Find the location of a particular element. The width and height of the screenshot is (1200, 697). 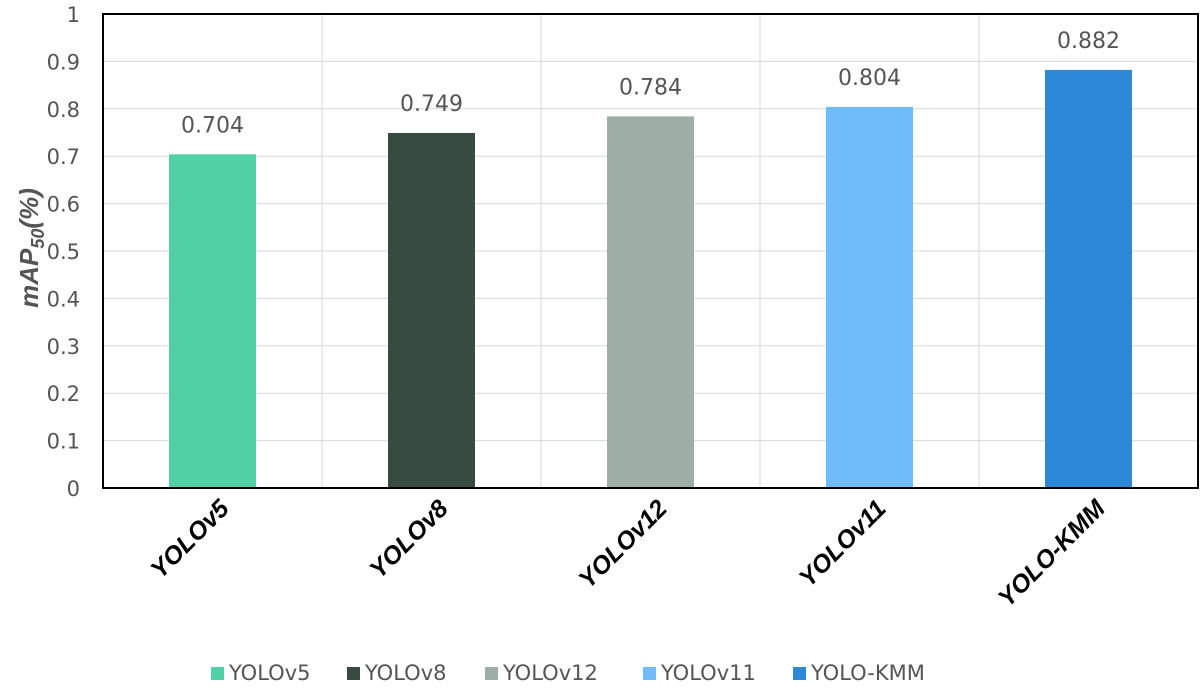

legend: YOLOv5 YOLOv8 YOLOv12 YOLOv11 YOLO-KMM is located at coordinates (568, 673).